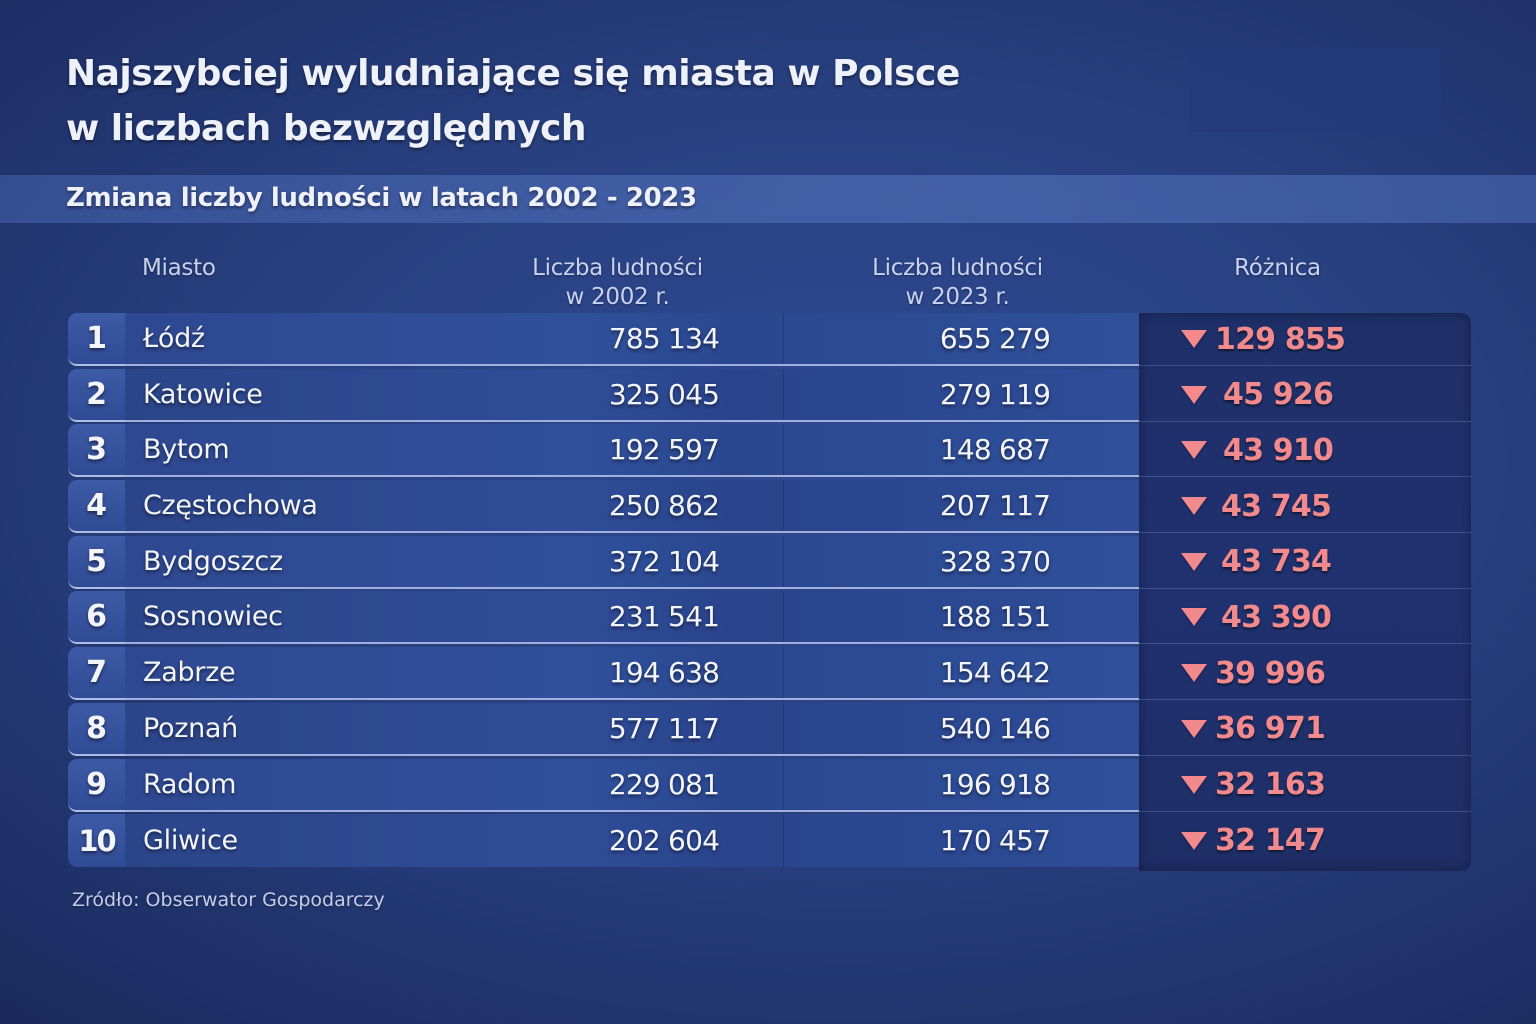 The image size is (1536, 1024). I want to click on source-note: Zródło: Obserwator Gospodarczy, so click(228, 900).